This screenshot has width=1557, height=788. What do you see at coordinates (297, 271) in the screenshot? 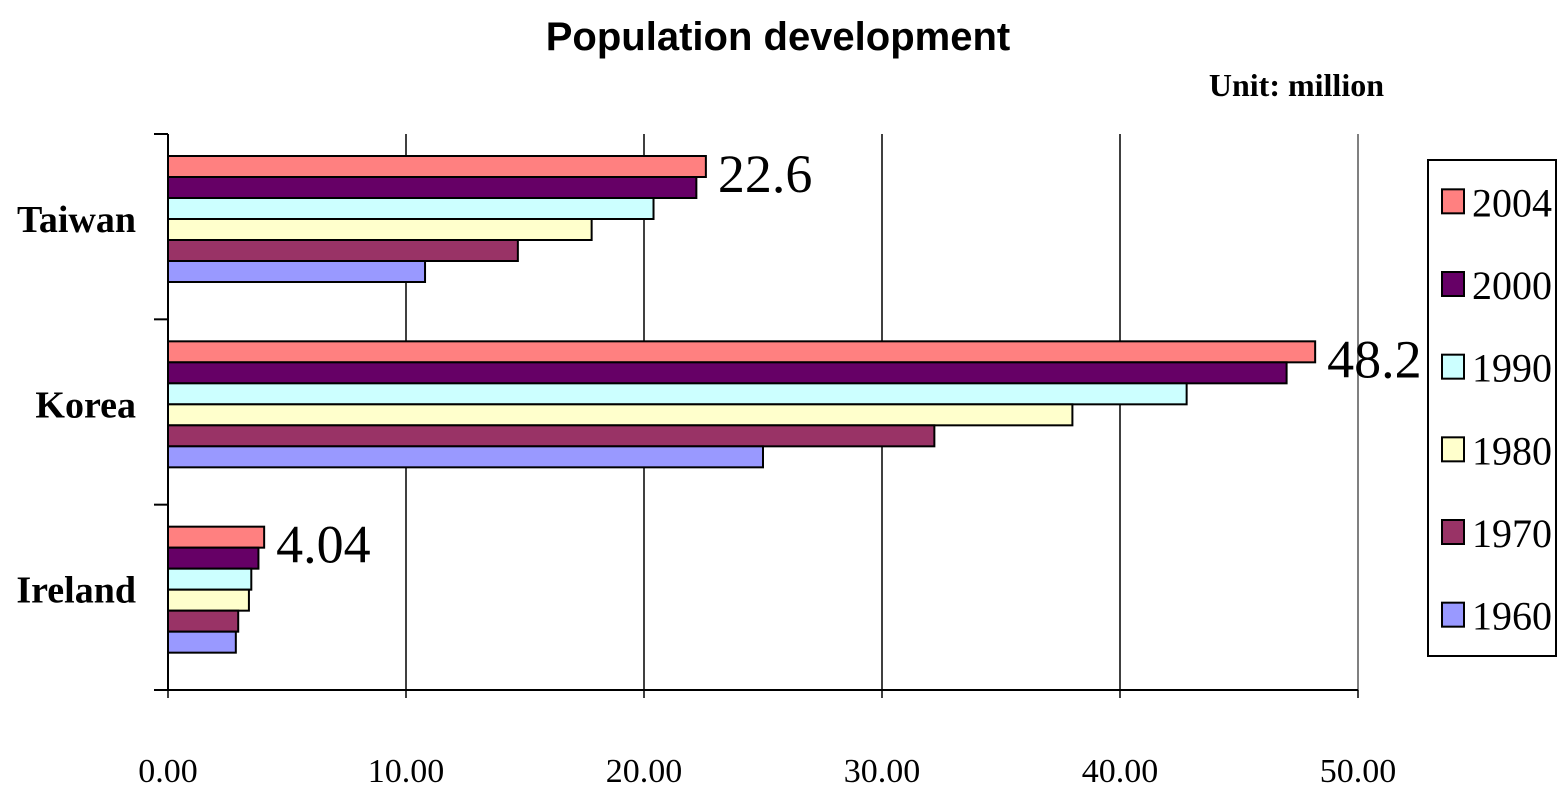
I see `bar-taiwan-1960` at bounding box center [297, 271].